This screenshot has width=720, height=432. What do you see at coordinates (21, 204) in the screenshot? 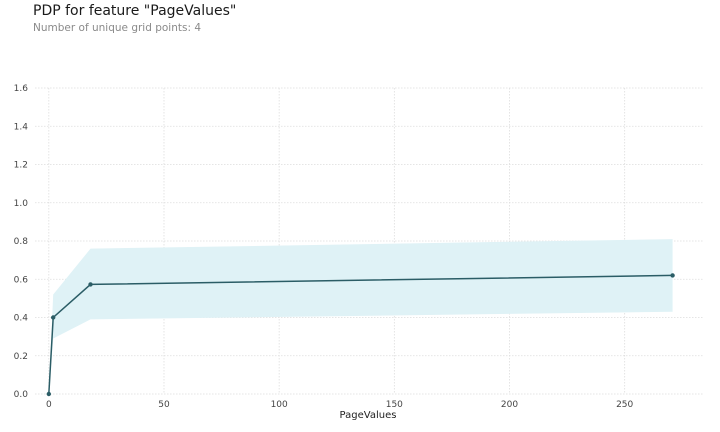
I see `y-tick-label: 1.0` at bounding box center [21, 204].